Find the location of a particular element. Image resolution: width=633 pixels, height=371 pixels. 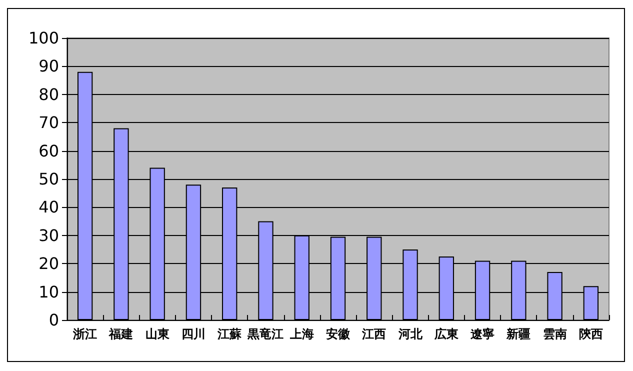

x-tick-label: 広東 is located at coordinates (446, 334).